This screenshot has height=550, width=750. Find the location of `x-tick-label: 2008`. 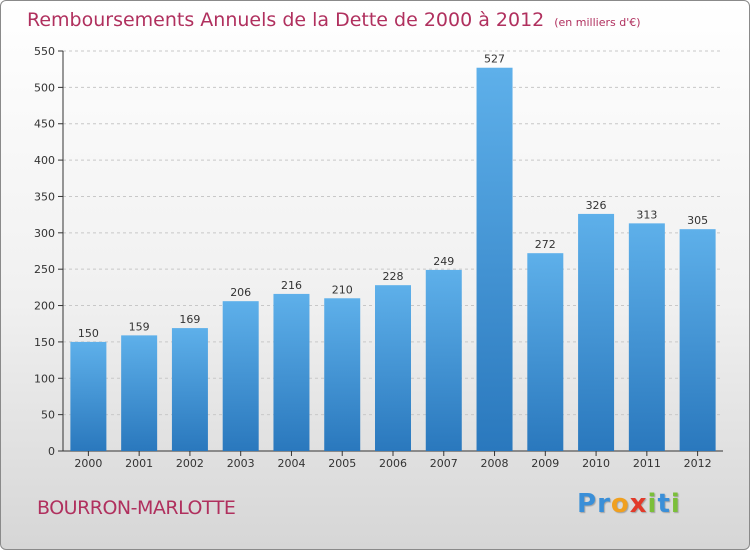

x-tick-label: 2008 is located at coordinates (495, 463).